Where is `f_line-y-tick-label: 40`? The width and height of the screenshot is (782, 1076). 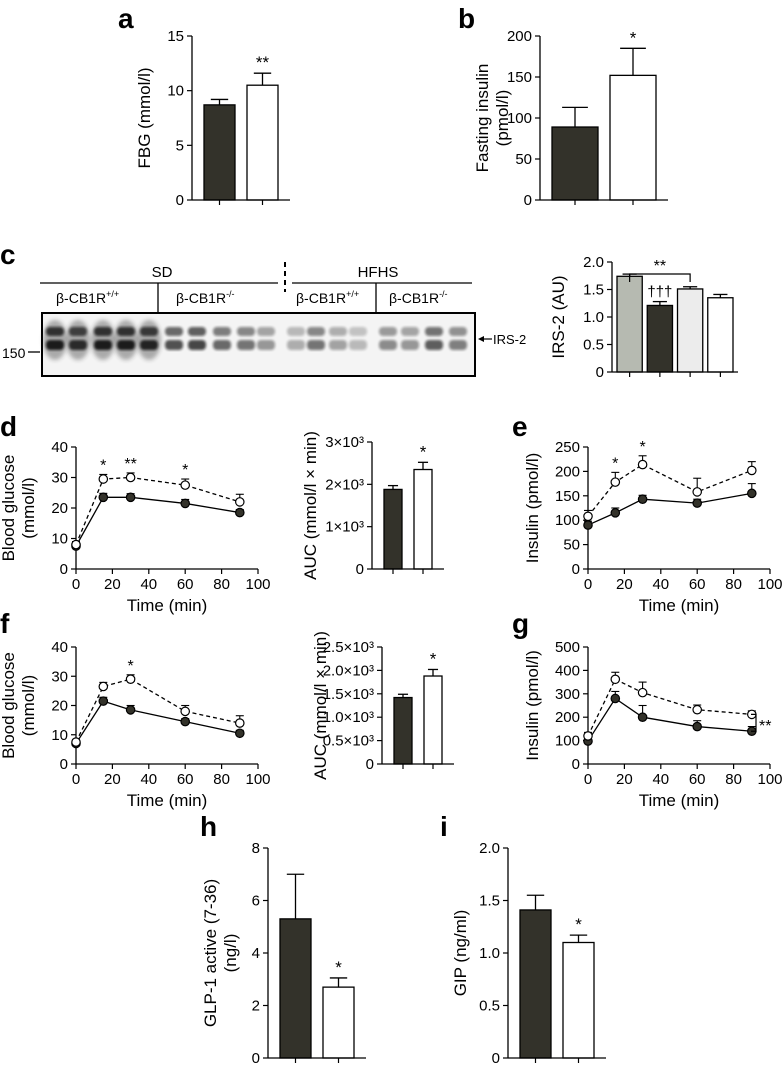
f_line-y-tick-label: 40 is located at coordinates (59, 647).